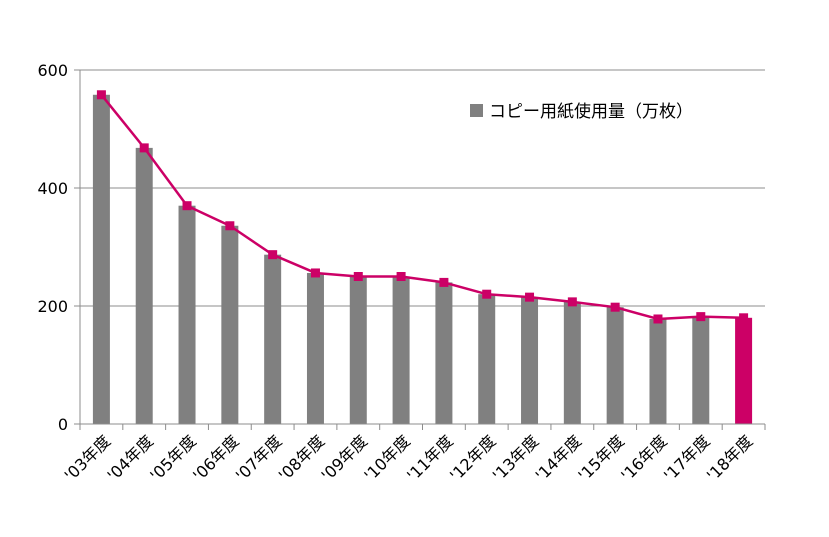  What do you see at coordinates (730, 458) in the screenshot?
I see `x-tick-label: '18年度` at bounding box center [730, 458].